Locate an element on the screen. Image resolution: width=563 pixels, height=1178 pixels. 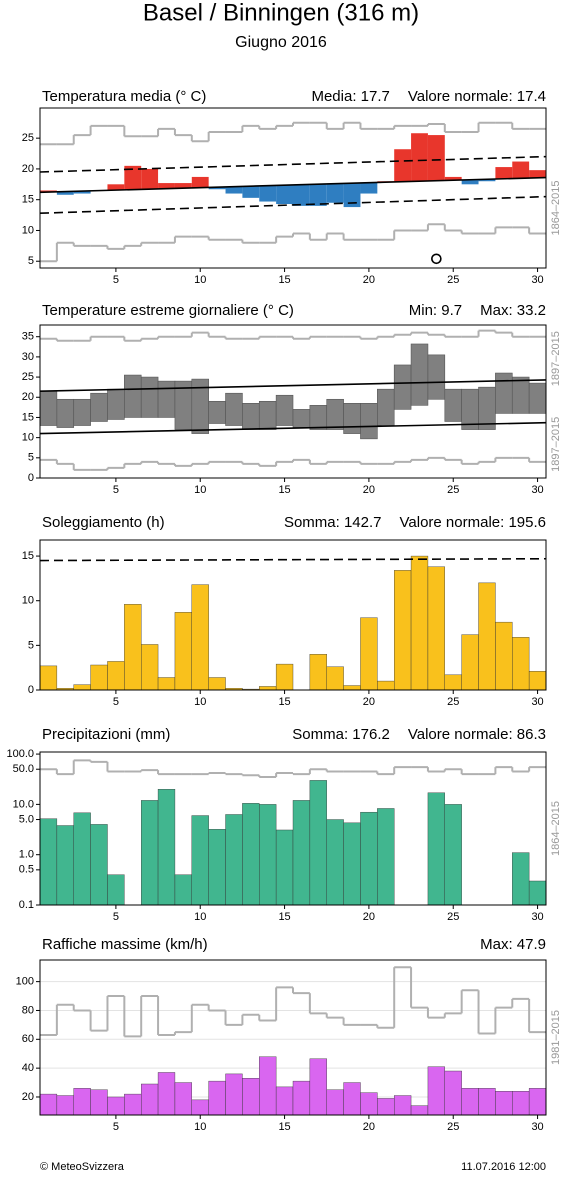
y-tick-label: 35 is located at coordinates (28, 337).